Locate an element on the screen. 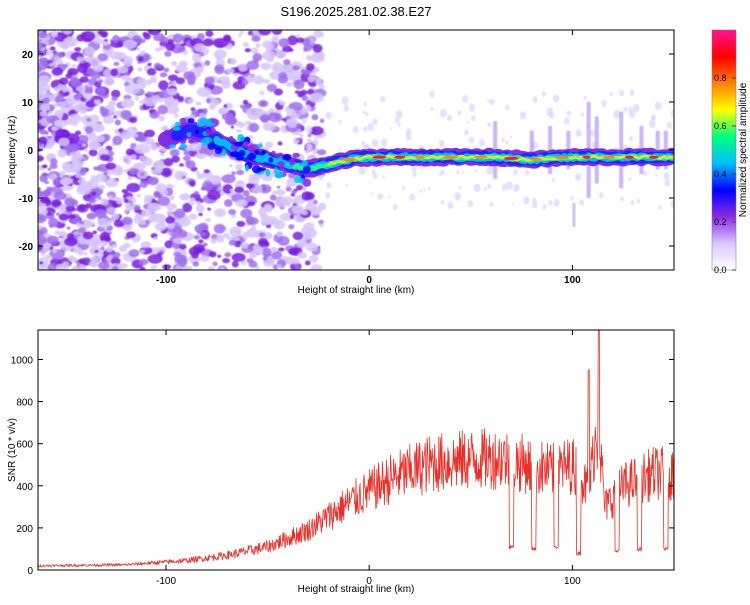 This screenshot has height=605, width=750. spectrogram-ridge is located at coordinates (416, 152).